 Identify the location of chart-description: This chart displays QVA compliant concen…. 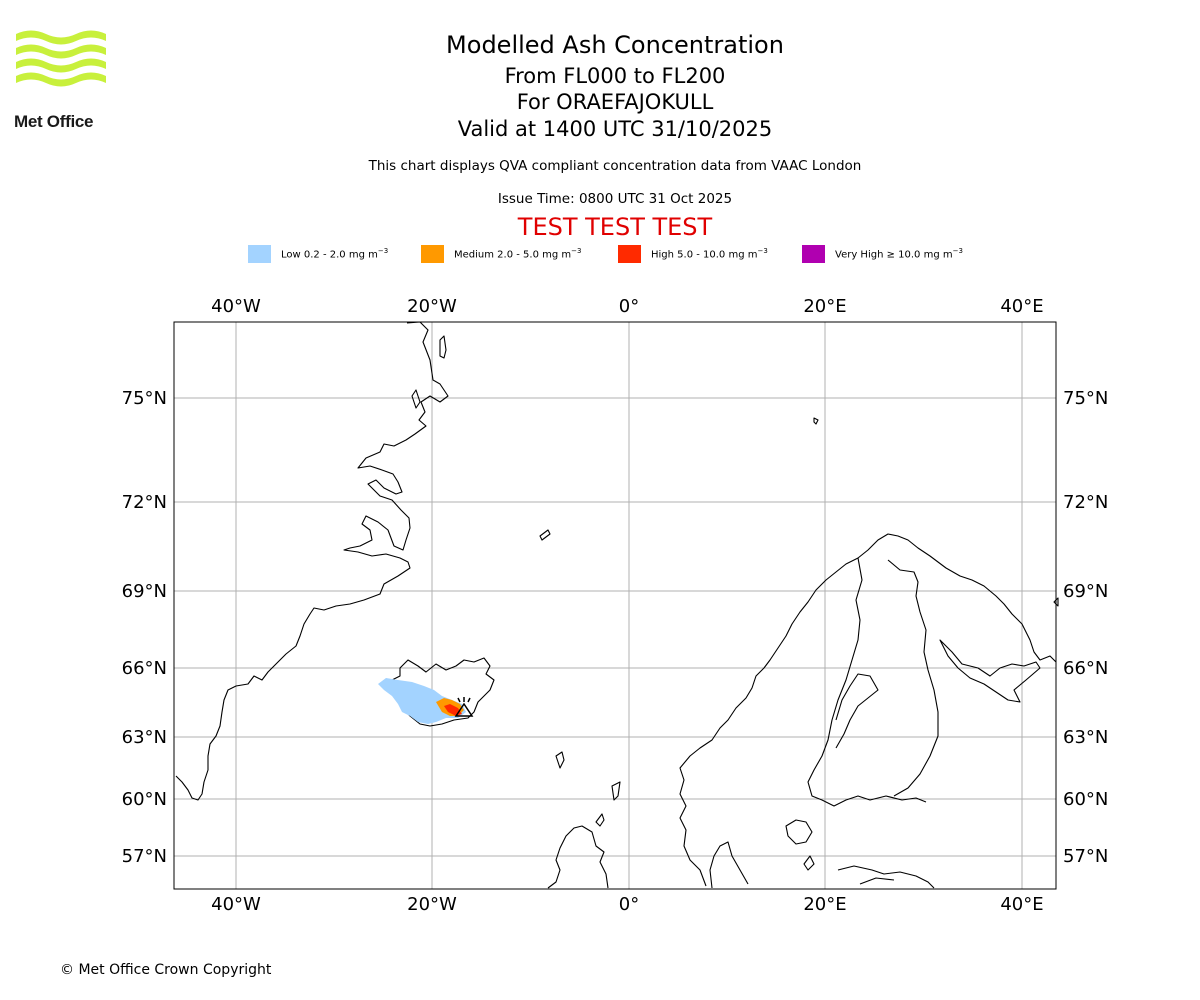
(615, 166).